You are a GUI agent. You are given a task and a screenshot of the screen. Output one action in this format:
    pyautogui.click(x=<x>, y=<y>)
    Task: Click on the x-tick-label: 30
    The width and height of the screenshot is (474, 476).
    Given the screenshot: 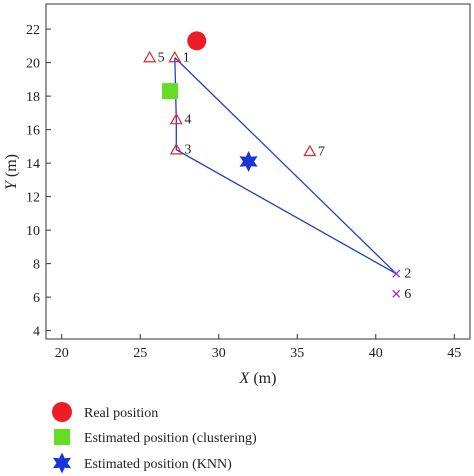 What is the action you would take?
    pyautogui.click(x=219, y=353)
    